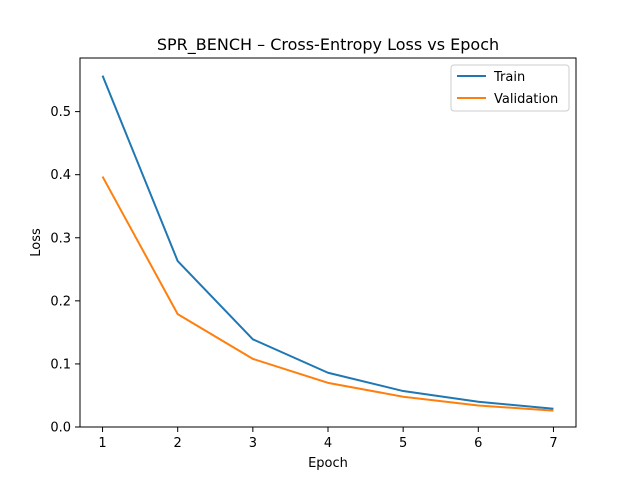  Describe the element at coordinates (60, 364) in the screenshot. I see `y-tick-label: 0.1` at that location.